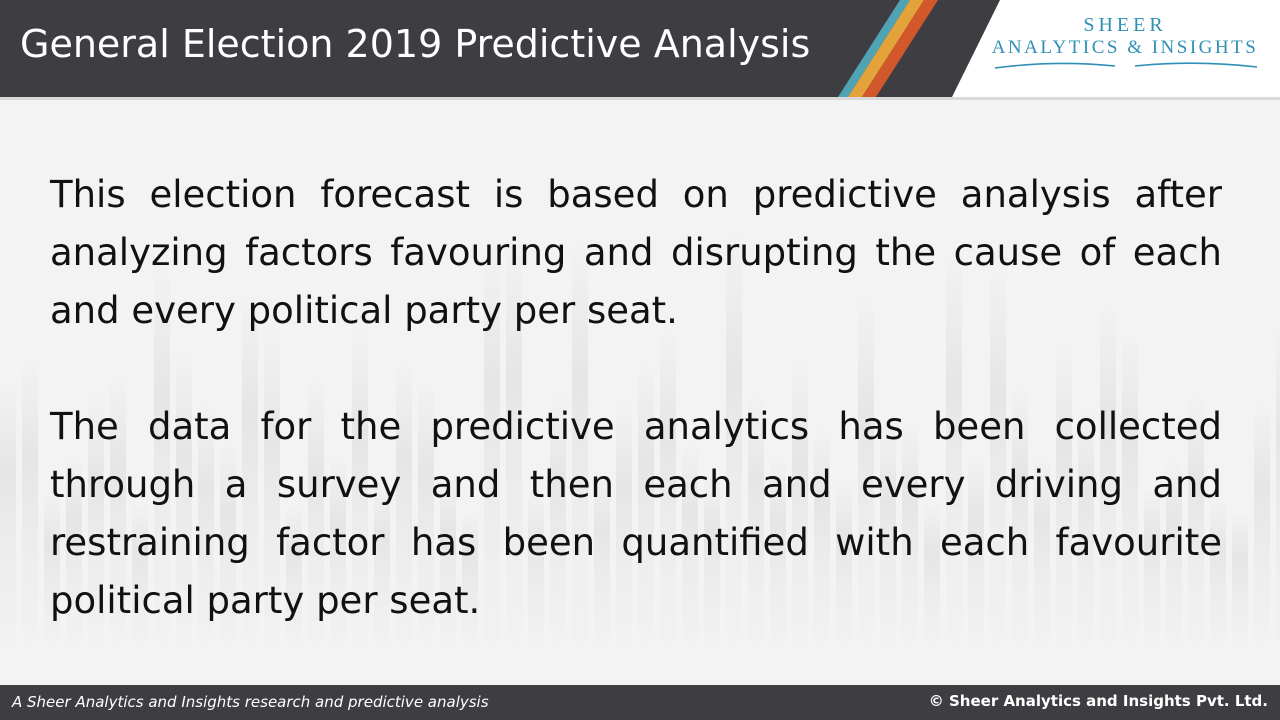 The height and width of the screenshot is (720, 1280). I want to click on stripe-yellow, so click(886, 48).